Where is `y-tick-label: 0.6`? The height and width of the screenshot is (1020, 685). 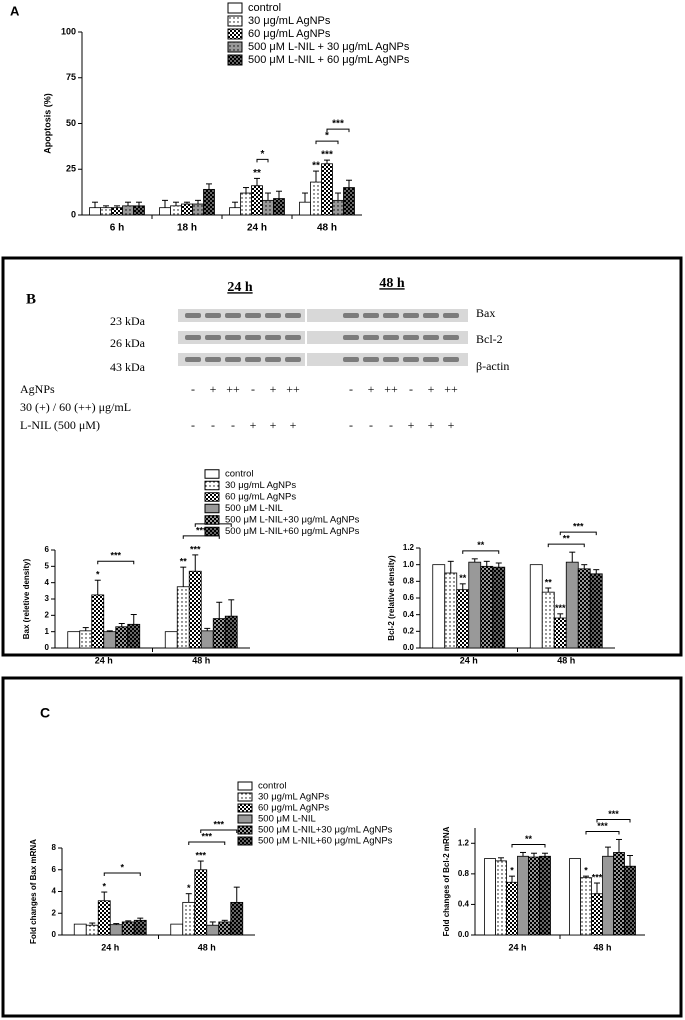 y-tick-label: 0.6 is located at coordinates (409, 597).